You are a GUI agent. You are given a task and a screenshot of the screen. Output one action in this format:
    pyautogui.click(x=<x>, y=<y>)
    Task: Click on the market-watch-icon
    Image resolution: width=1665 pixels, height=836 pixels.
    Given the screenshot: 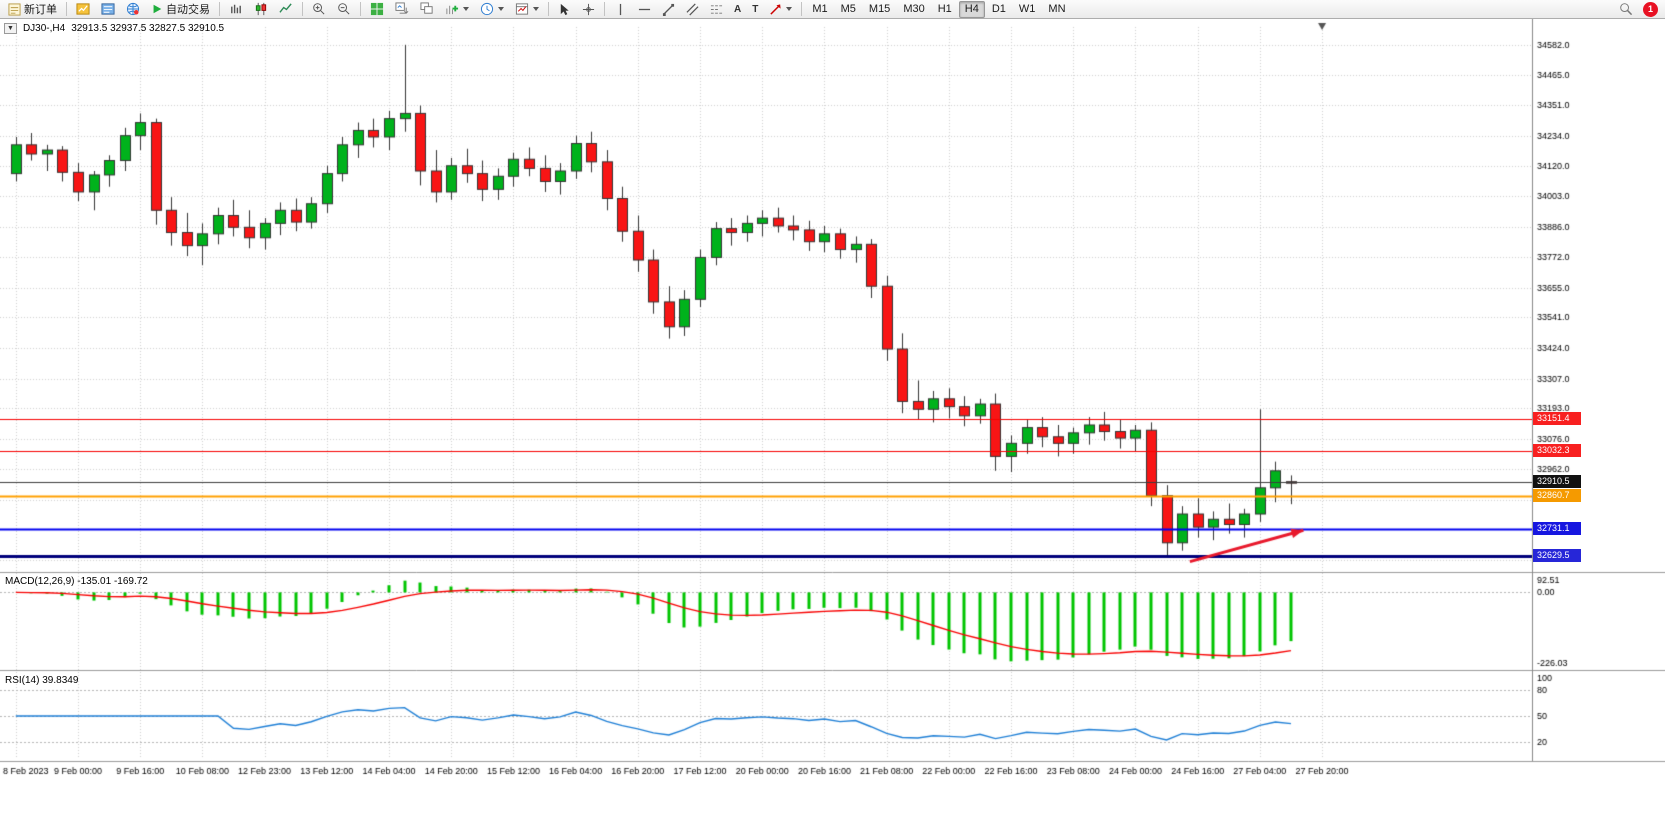 What is the action you would take?
    pyautogui.click(x=108, y=9)
    